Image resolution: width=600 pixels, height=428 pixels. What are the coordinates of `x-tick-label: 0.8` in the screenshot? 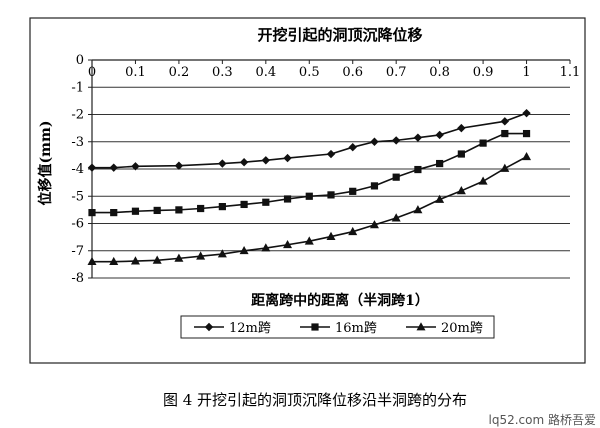 It's located at (439, 72).